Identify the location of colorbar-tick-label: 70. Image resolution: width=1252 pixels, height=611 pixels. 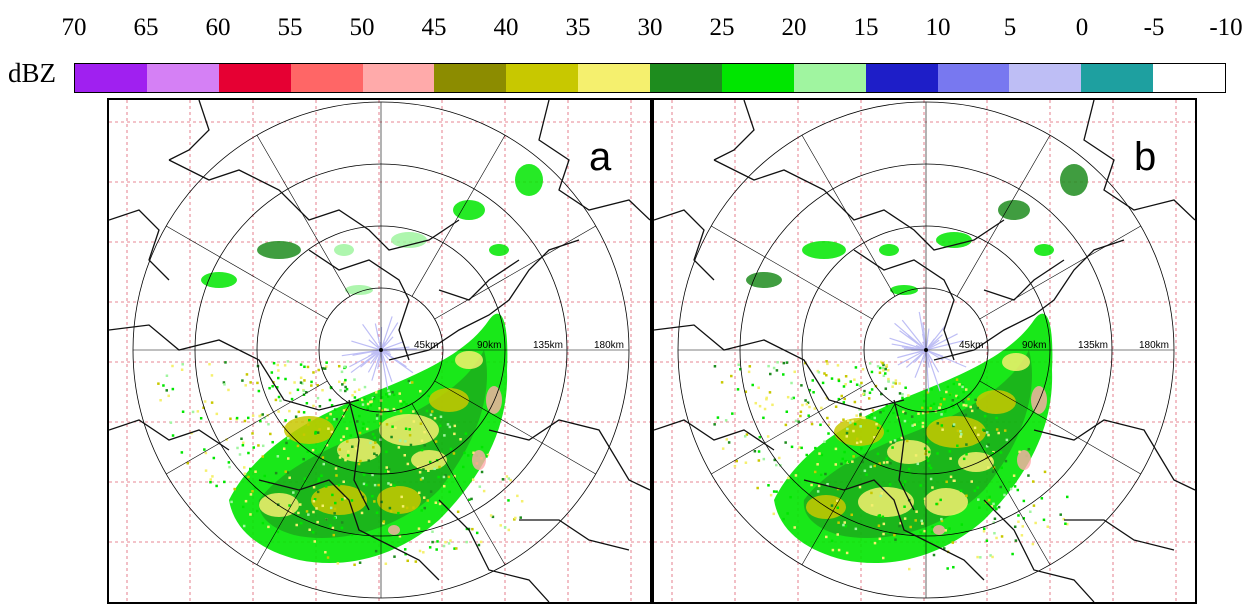
(74, 27).